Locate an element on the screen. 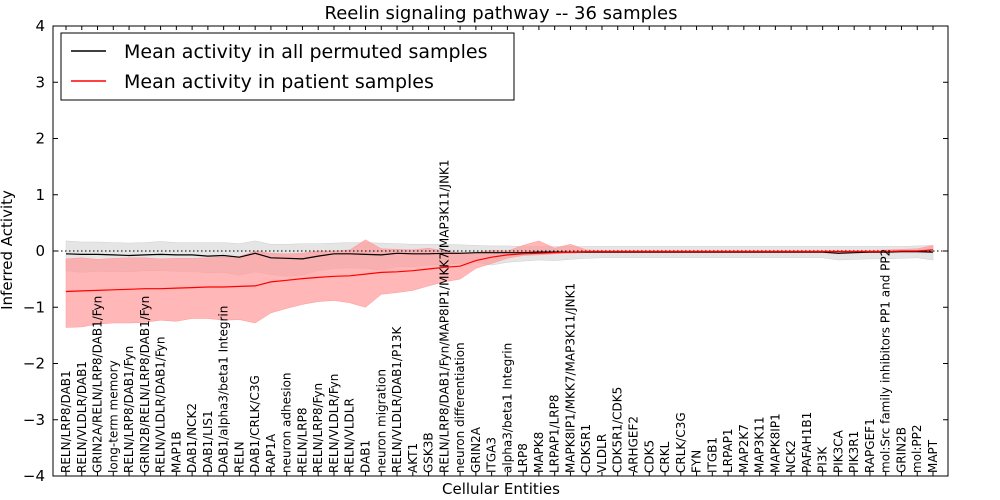 Image resolution: width=1000 pixels, height=500 pixels. y-tick-label: −4 is located at coordinates (34, 476).